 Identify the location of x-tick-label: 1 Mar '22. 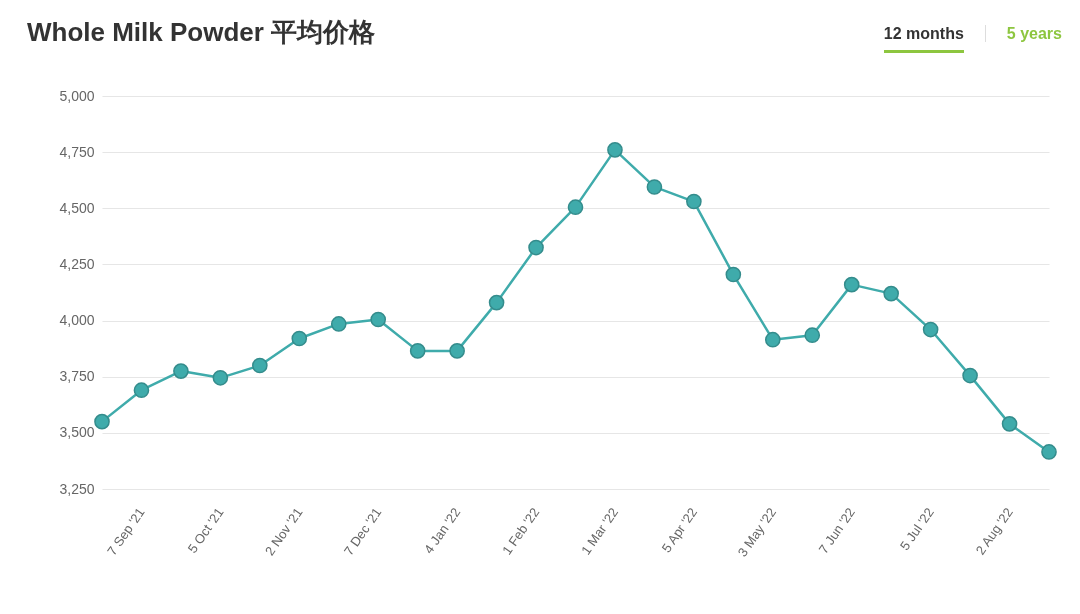
(600, 531).